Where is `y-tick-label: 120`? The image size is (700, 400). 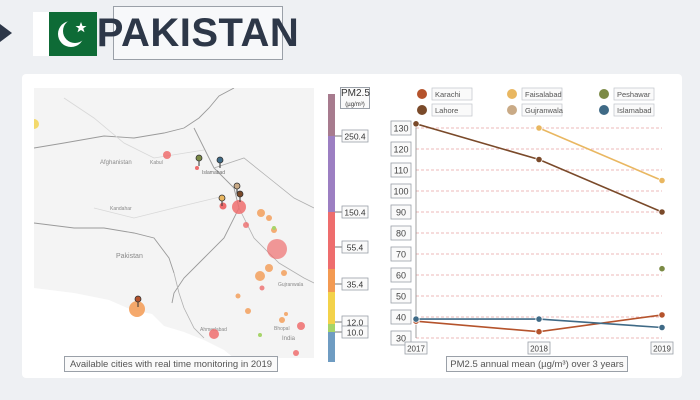 y-tick-label: 120 is located at coordinates (400, 150).